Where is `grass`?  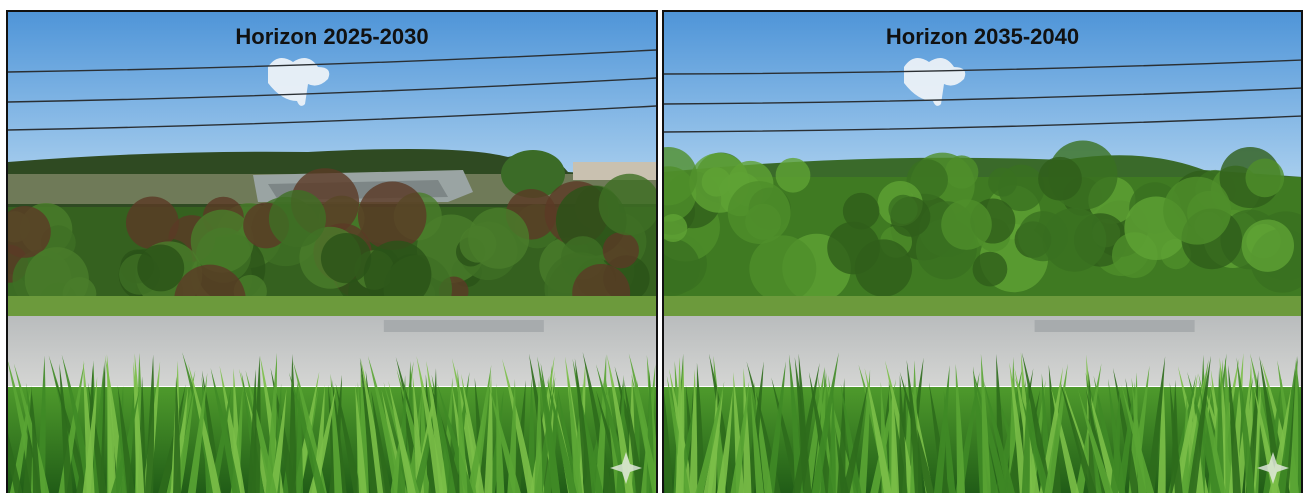
grass is located at coordinates (332, 307).